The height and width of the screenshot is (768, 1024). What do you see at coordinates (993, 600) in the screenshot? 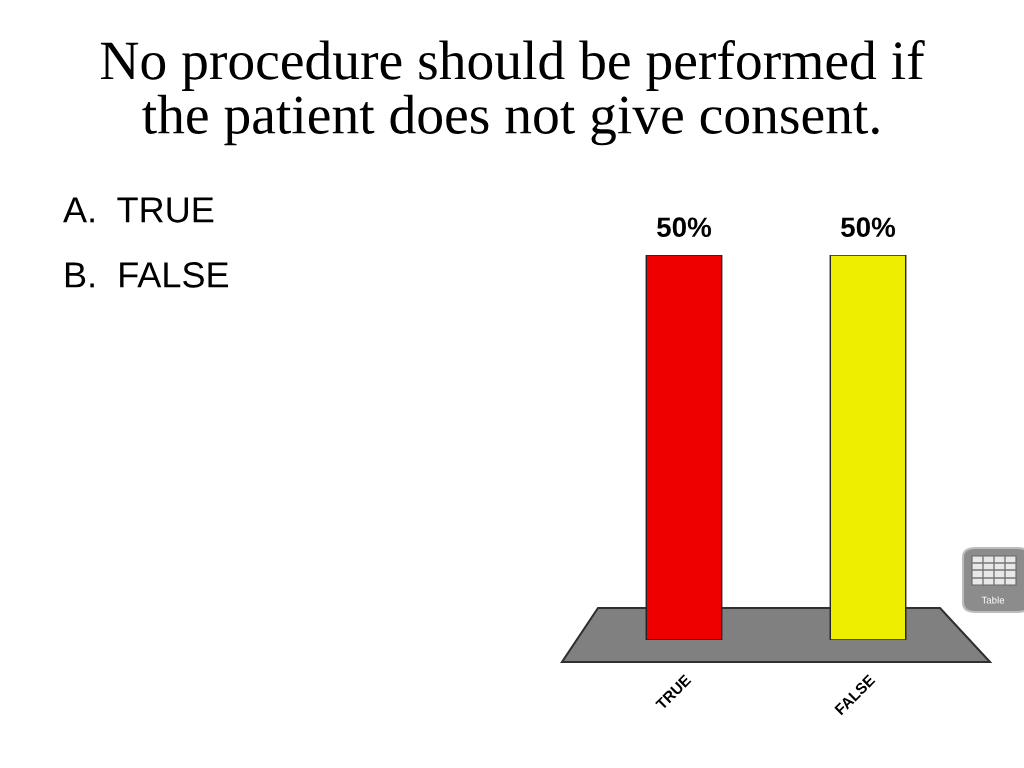
I see `annotation: Table` at bounding box center [993, 600].